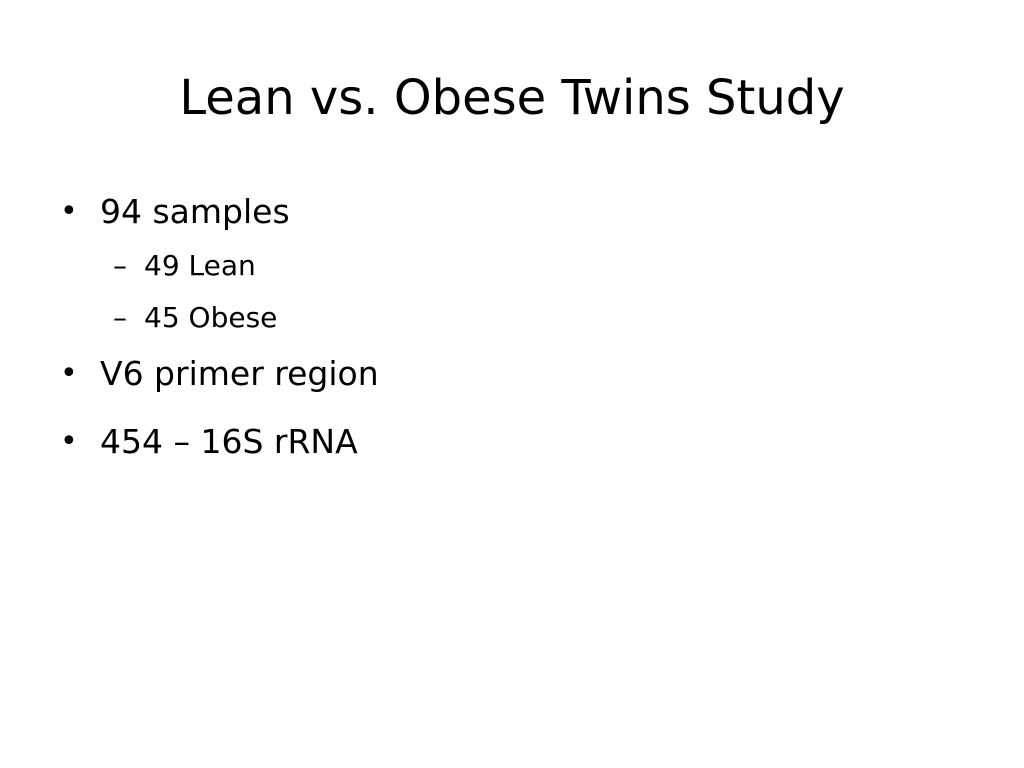  What do you see at coordinates (506, 442) in the screenshot?
I see `bullet-item-sequencing: • 454 – 16S rRNA` at bounding box center [506, 442].